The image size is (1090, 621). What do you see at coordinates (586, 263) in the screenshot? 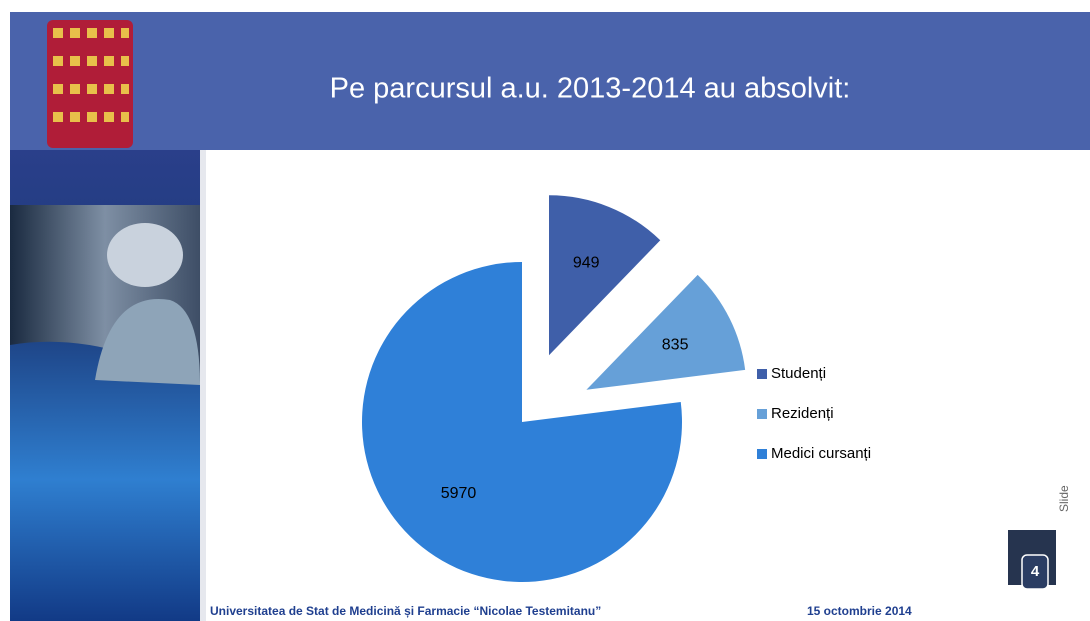
I see `value-label: 949` at bounding box center [586, 263].